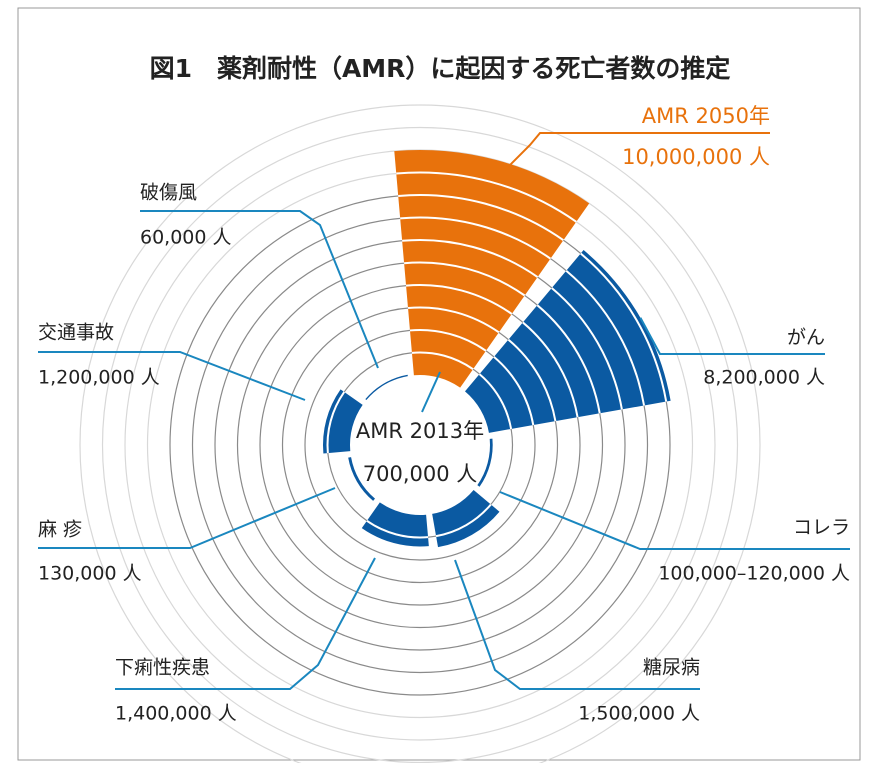  What do you see at coordinates (60, 530) in the screenshot?
I see `category-label: 麻 疹` at bounding box center [60, 530].